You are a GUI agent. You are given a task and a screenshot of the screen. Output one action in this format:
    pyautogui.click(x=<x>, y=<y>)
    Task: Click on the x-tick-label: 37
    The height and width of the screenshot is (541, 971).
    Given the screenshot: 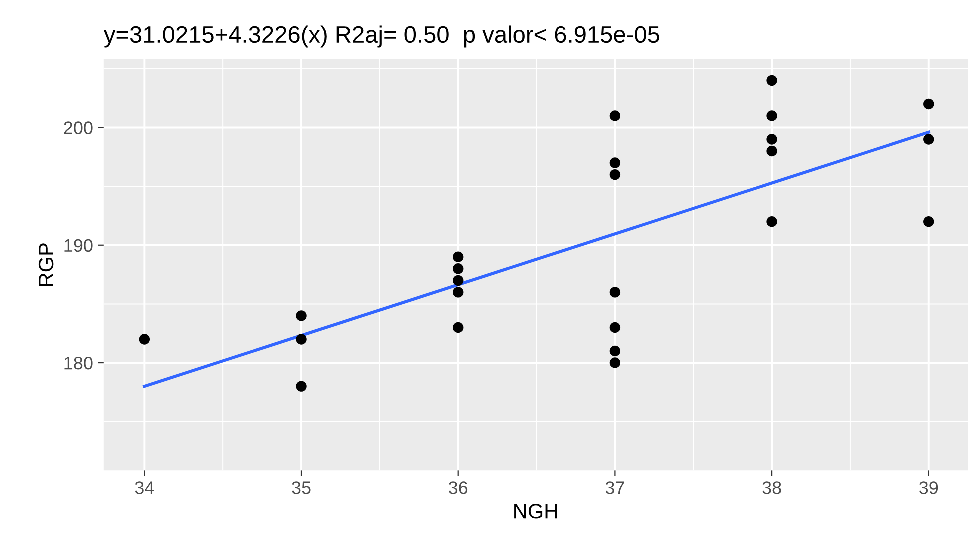 What is the action you would take?
    pyautogui.click(x=615, y=488)
    